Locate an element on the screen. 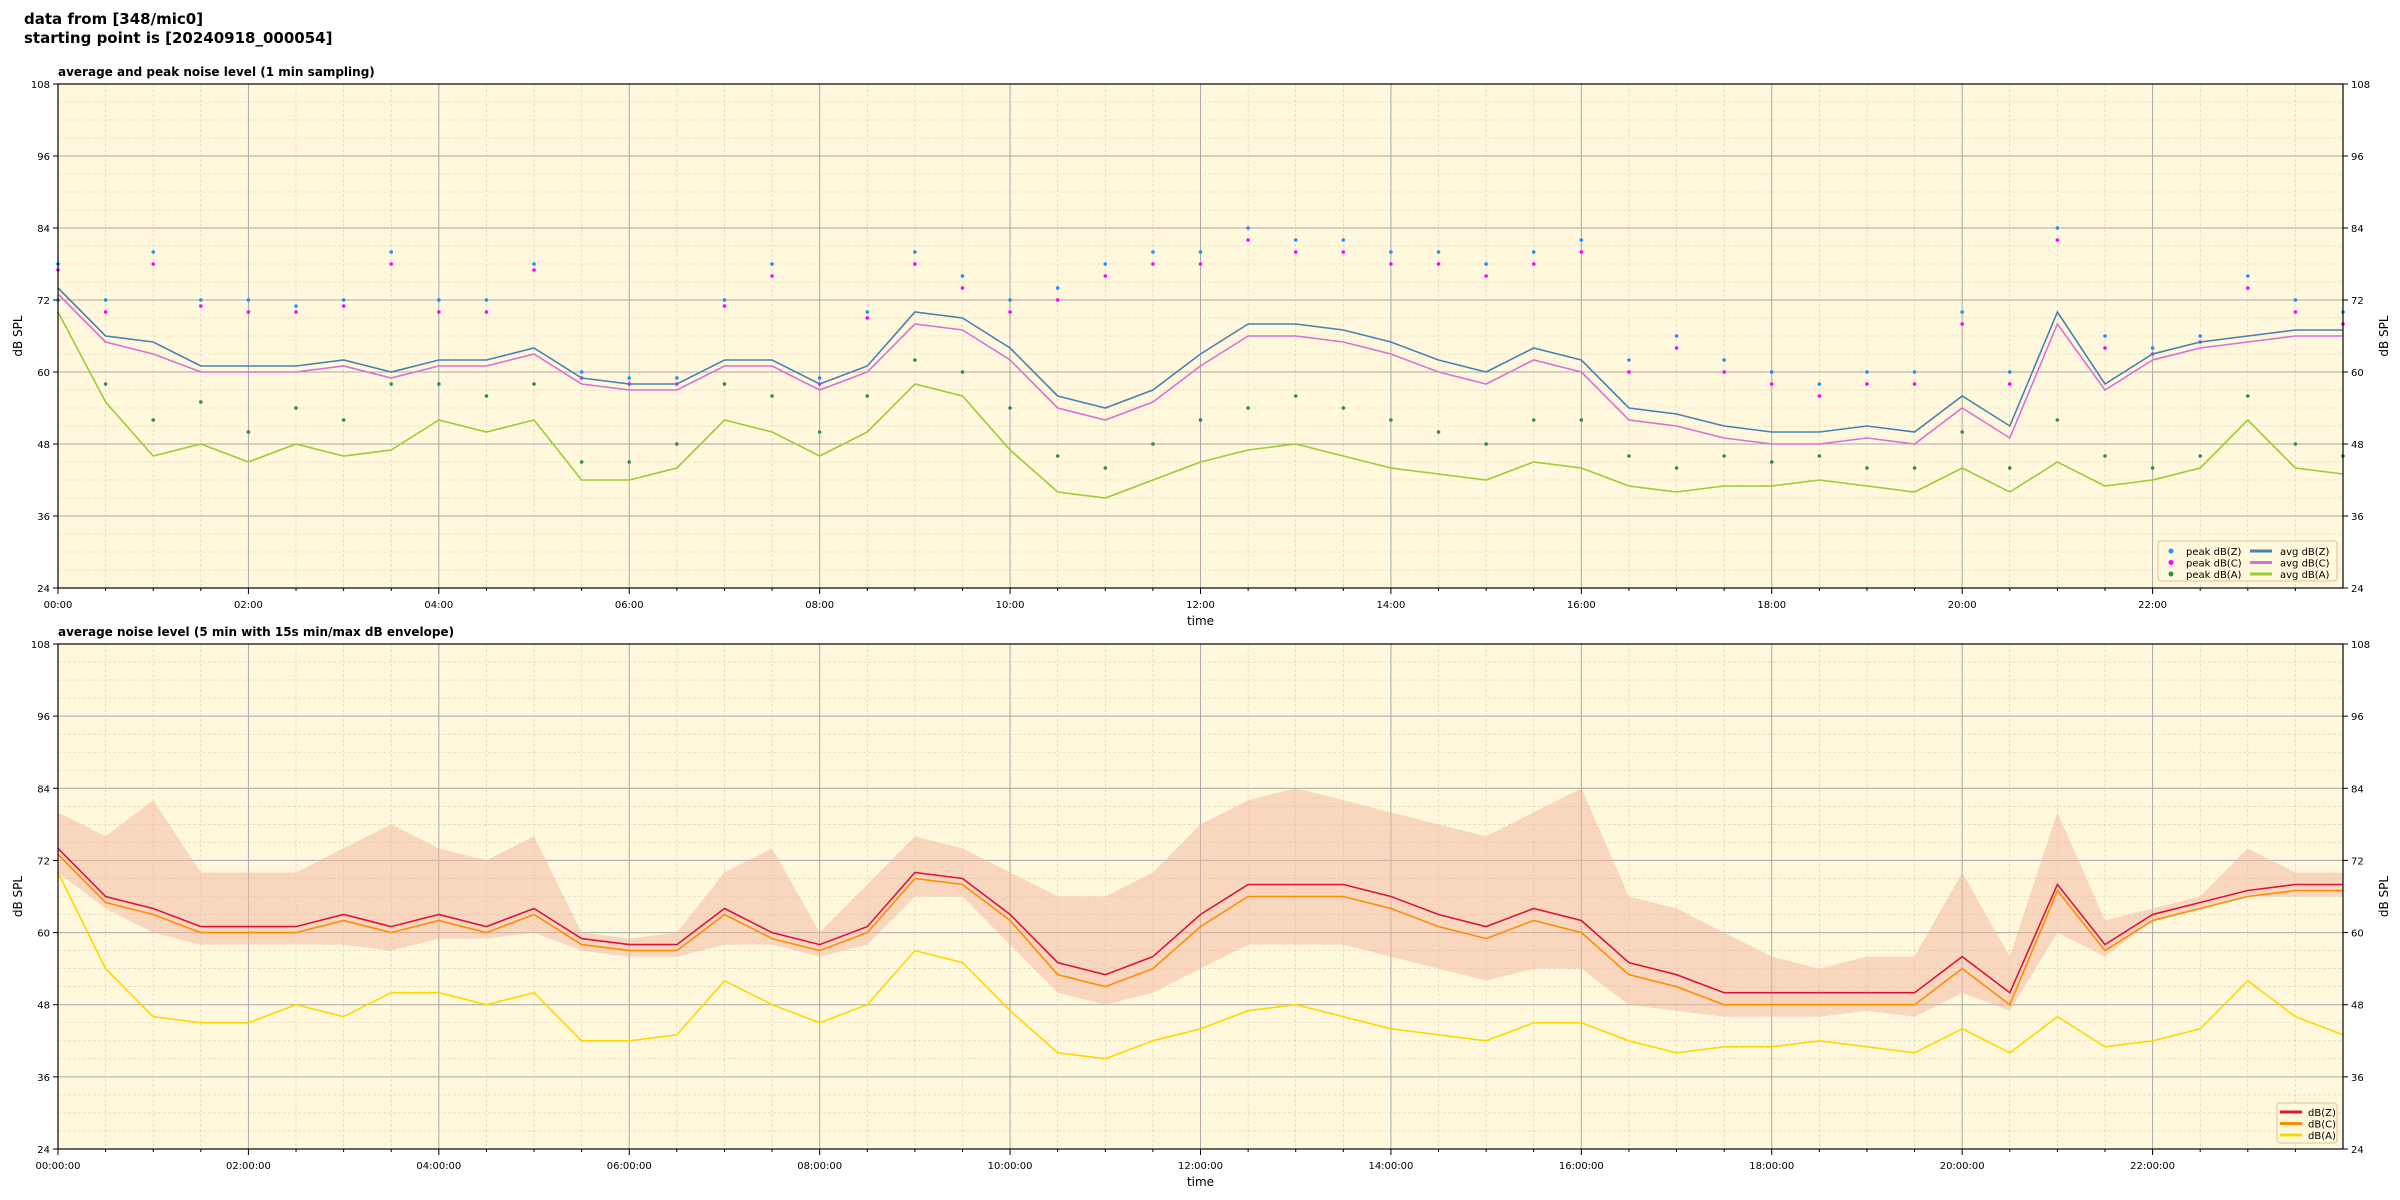  x-tick-label: 16:00 is located at coordinates (1581, 605).